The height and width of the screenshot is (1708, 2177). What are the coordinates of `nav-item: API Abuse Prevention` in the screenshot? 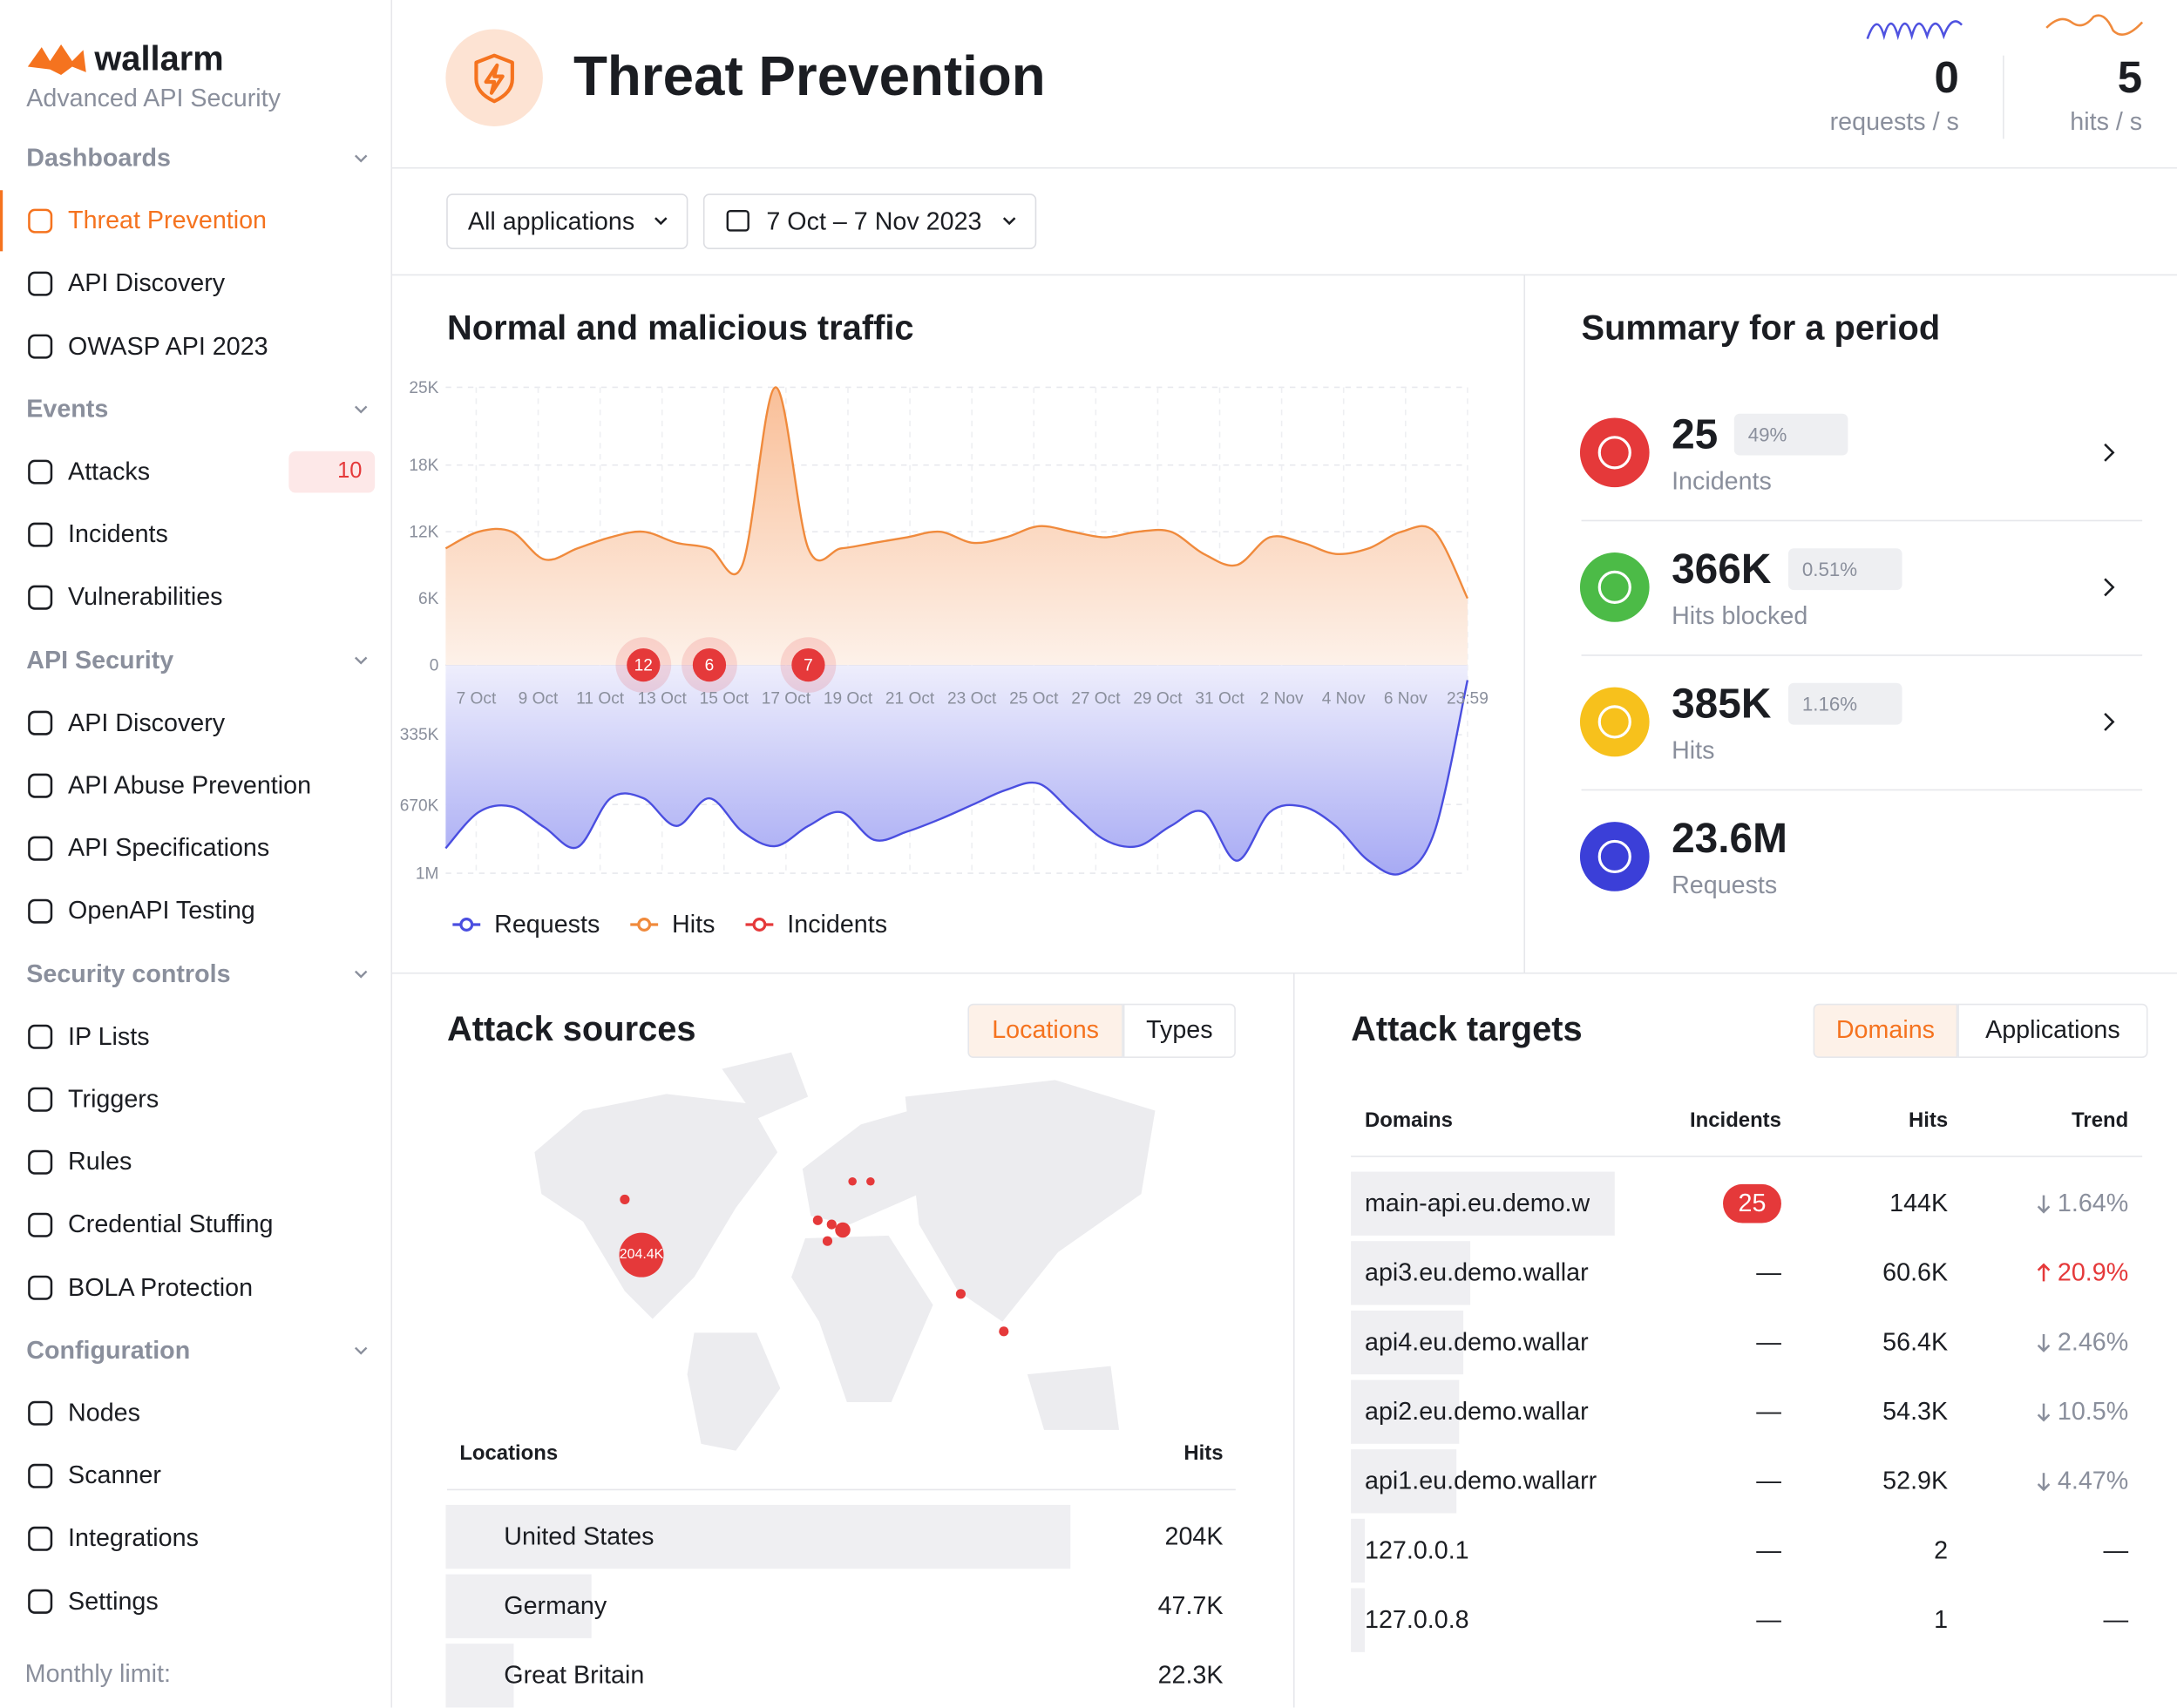 It's located at (190, 784).